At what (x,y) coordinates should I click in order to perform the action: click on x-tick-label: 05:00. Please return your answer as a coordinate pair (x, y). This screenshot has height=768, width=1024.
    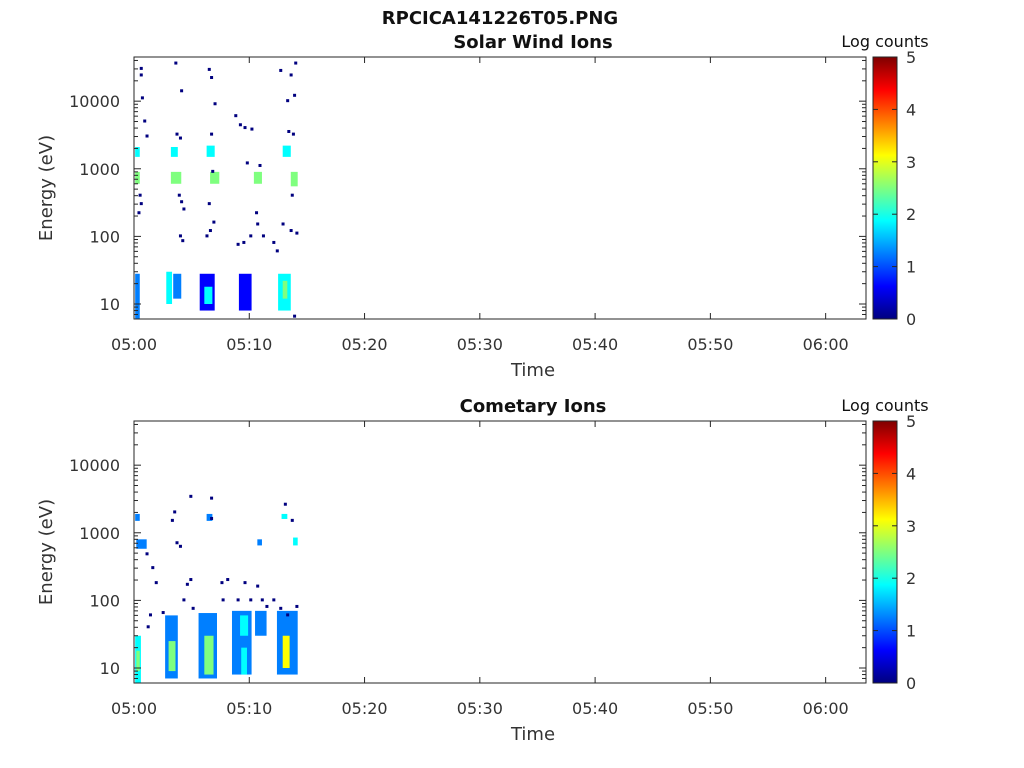
    Looking at the image, I should click on (134, 344).